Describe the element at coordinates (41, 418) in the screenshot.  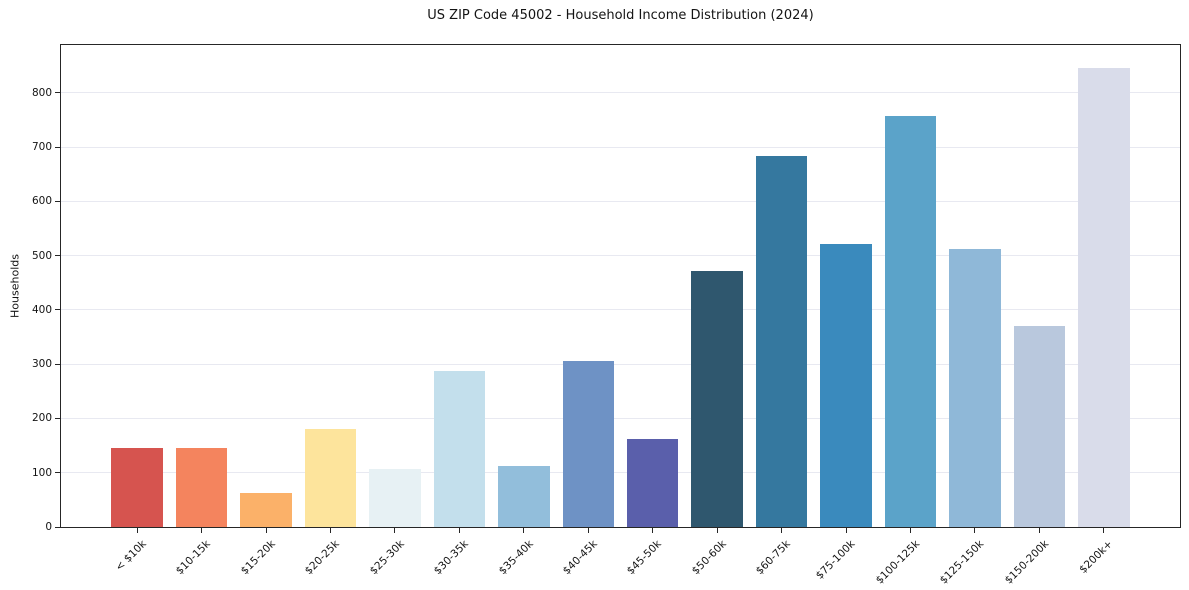
I see `y-tick-label: 200` at that location.